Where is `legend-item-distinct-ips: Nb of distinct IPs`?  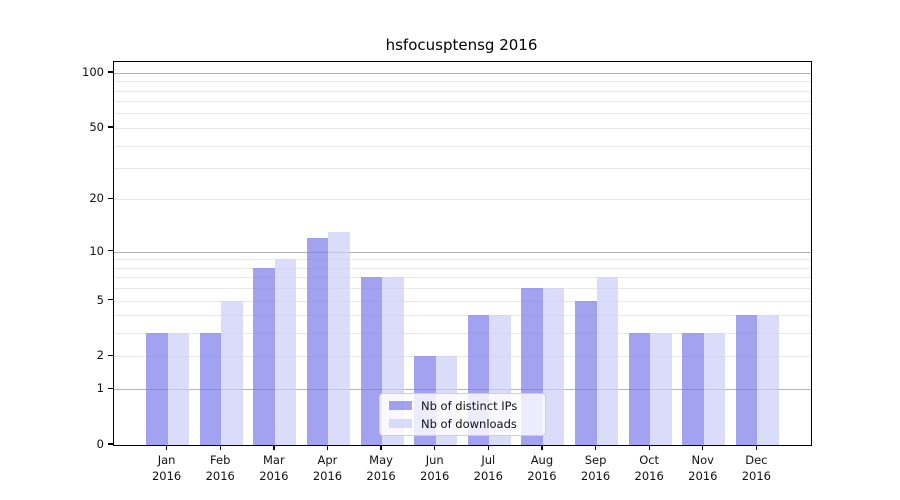 legend-item-distinct-ips: Nb of distinct IPs is located at coordinates (462, 406).